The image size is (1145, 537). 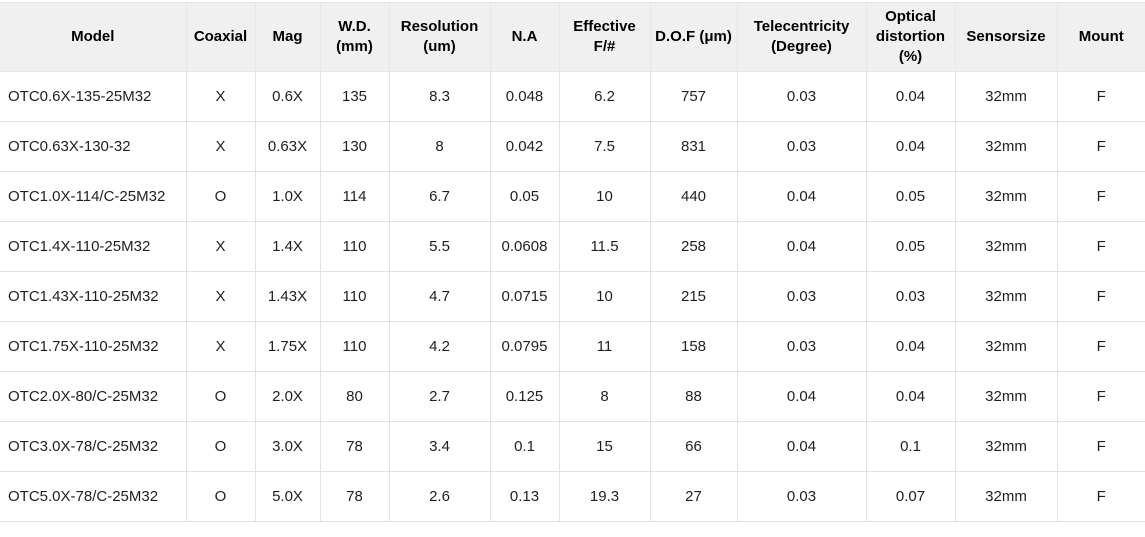 I want to click on column-header-dof: D.O.F (μm), so click(x=693, y=37).